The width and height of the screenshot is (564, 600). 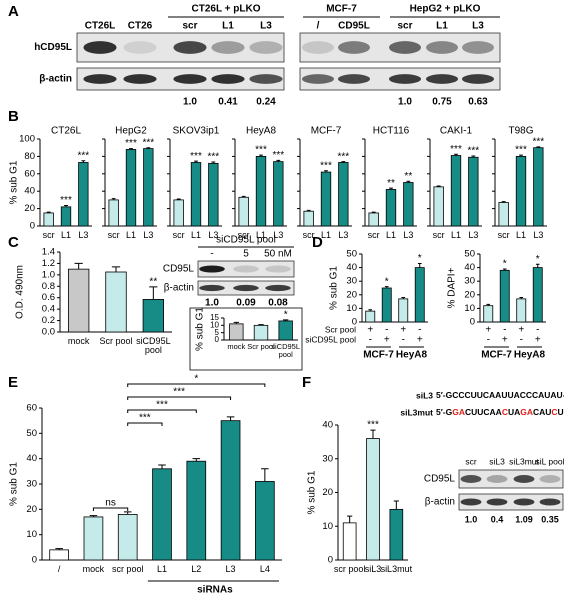 What do you see at coordinates (48, 252) in the screenshot?
I see `y-tick-label: 1.4` at bounding box center [48, 252].